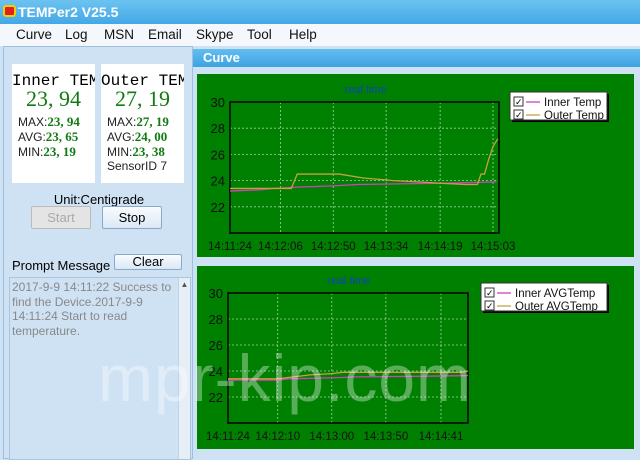 This screenshot has height=460, width=640. What do you see at coordinates (148, 262) in the screenshot?
I see `clear-button: Clear` at bounding box center [148, 262].